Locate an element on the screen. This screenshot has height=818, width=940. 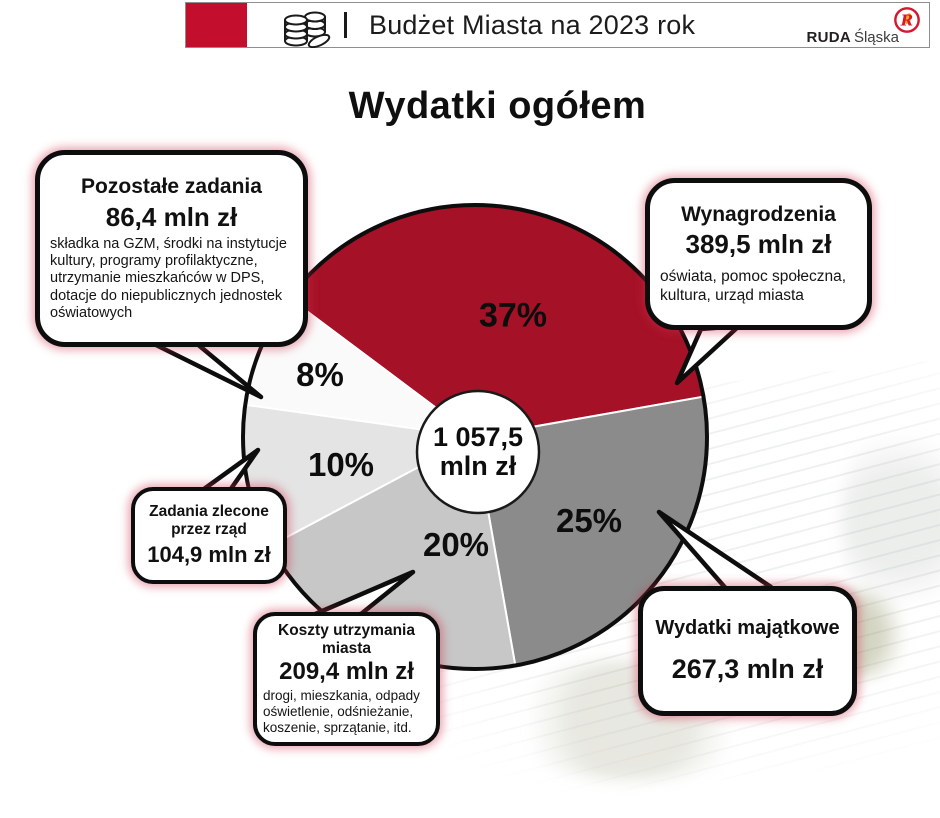
pie-total-label: 1 057,5 mln zł is located at coordinates (478, 451).